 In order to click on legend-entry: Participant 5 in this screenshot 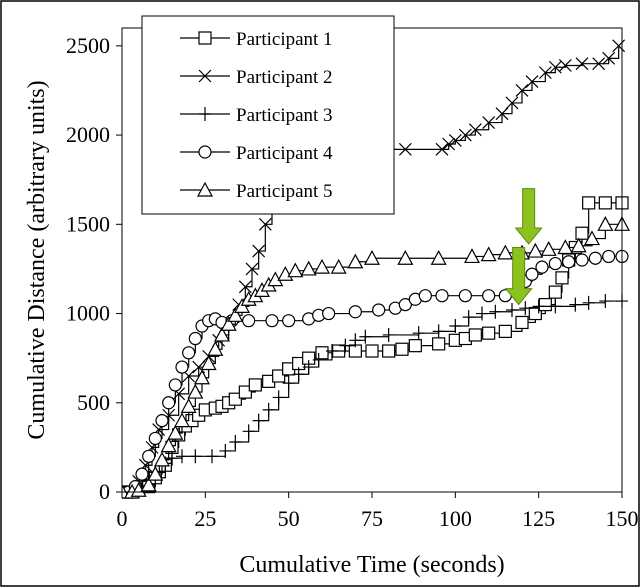, I will do `click(256, 191)`.